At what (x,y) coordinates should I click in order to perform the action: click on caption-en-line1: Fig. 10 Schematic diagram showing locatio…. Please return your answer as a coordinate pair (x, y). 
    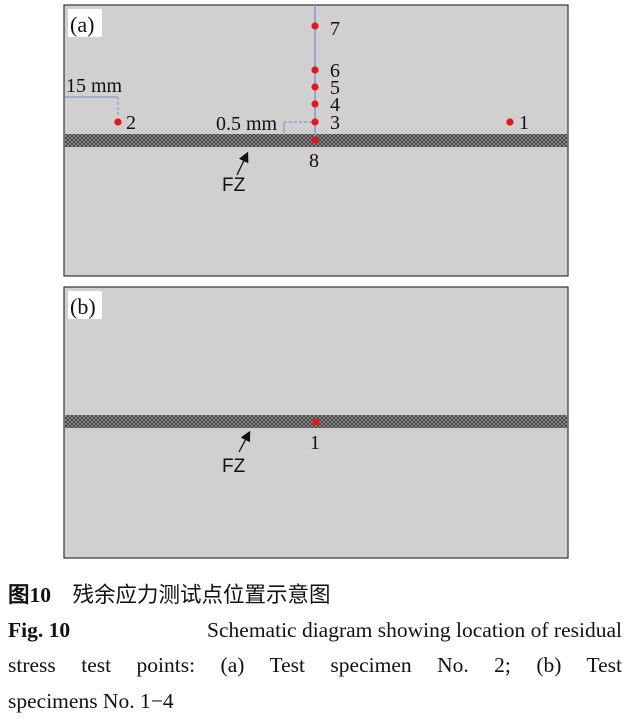
    Looking at the image, I should click on (315, 630).